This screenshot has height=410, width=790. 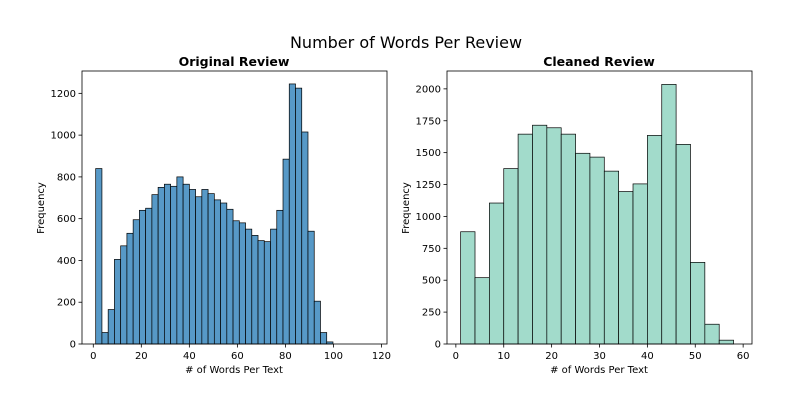 I want to click on x-axis-ticks: 0 10 20 30 40 50 60, so click(x=601, y=353).